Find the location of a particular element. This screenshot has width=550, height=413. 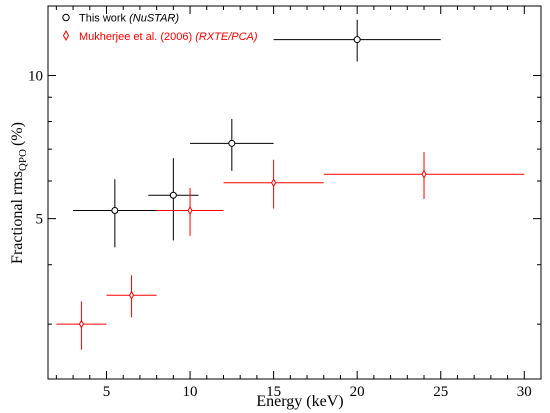

x-tick-label: 20 is located at coordinates (357, 392).